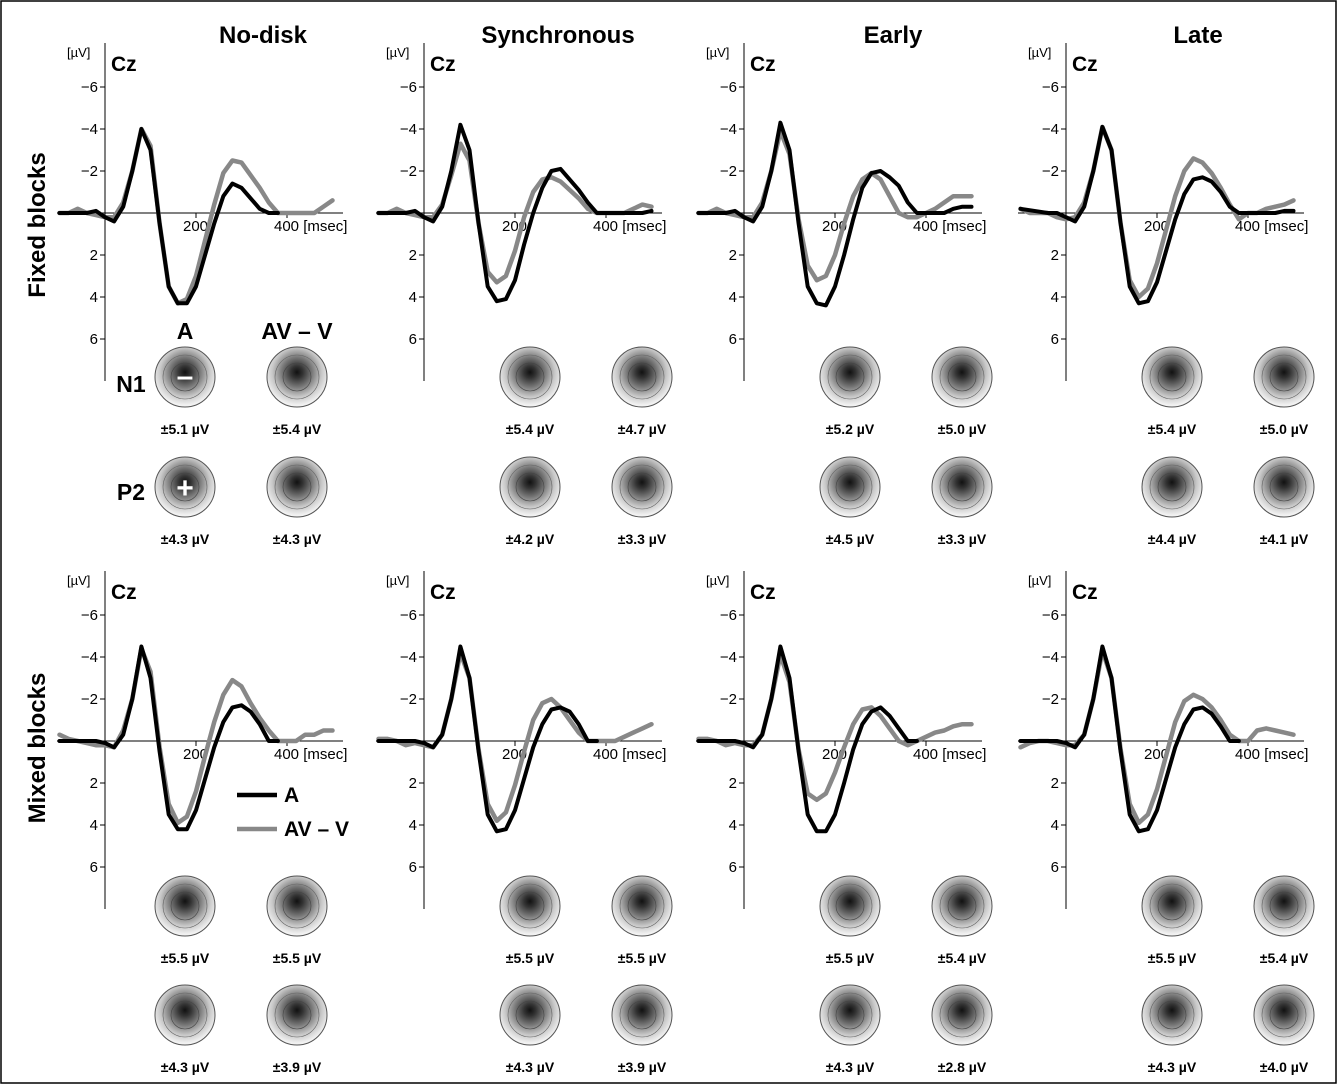  Describe the element at coordinates (185, 331) in the screenshot. I see `topo-header-a: A` at that location.